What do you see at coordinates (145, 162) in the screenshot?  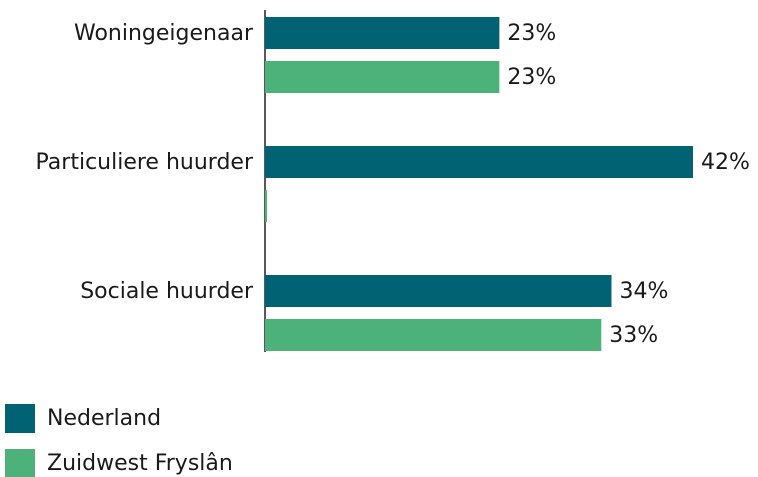 I see `category-label: Particuliere huurder` at bounding box center [145, 162].